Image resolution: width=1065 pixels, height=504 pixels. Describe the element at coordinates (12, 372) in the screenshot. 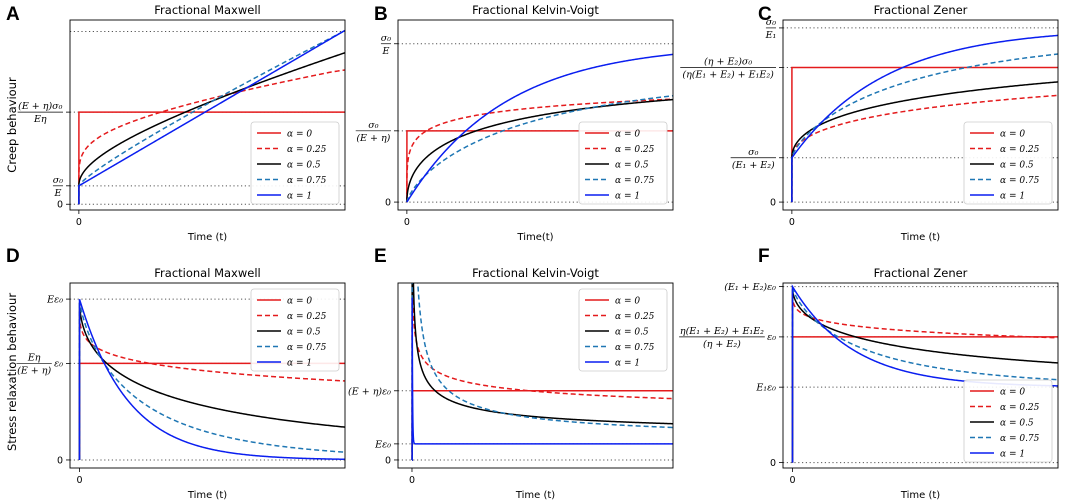

I see `relaxation-row-label: Stress relaxation behaviour` at that location.